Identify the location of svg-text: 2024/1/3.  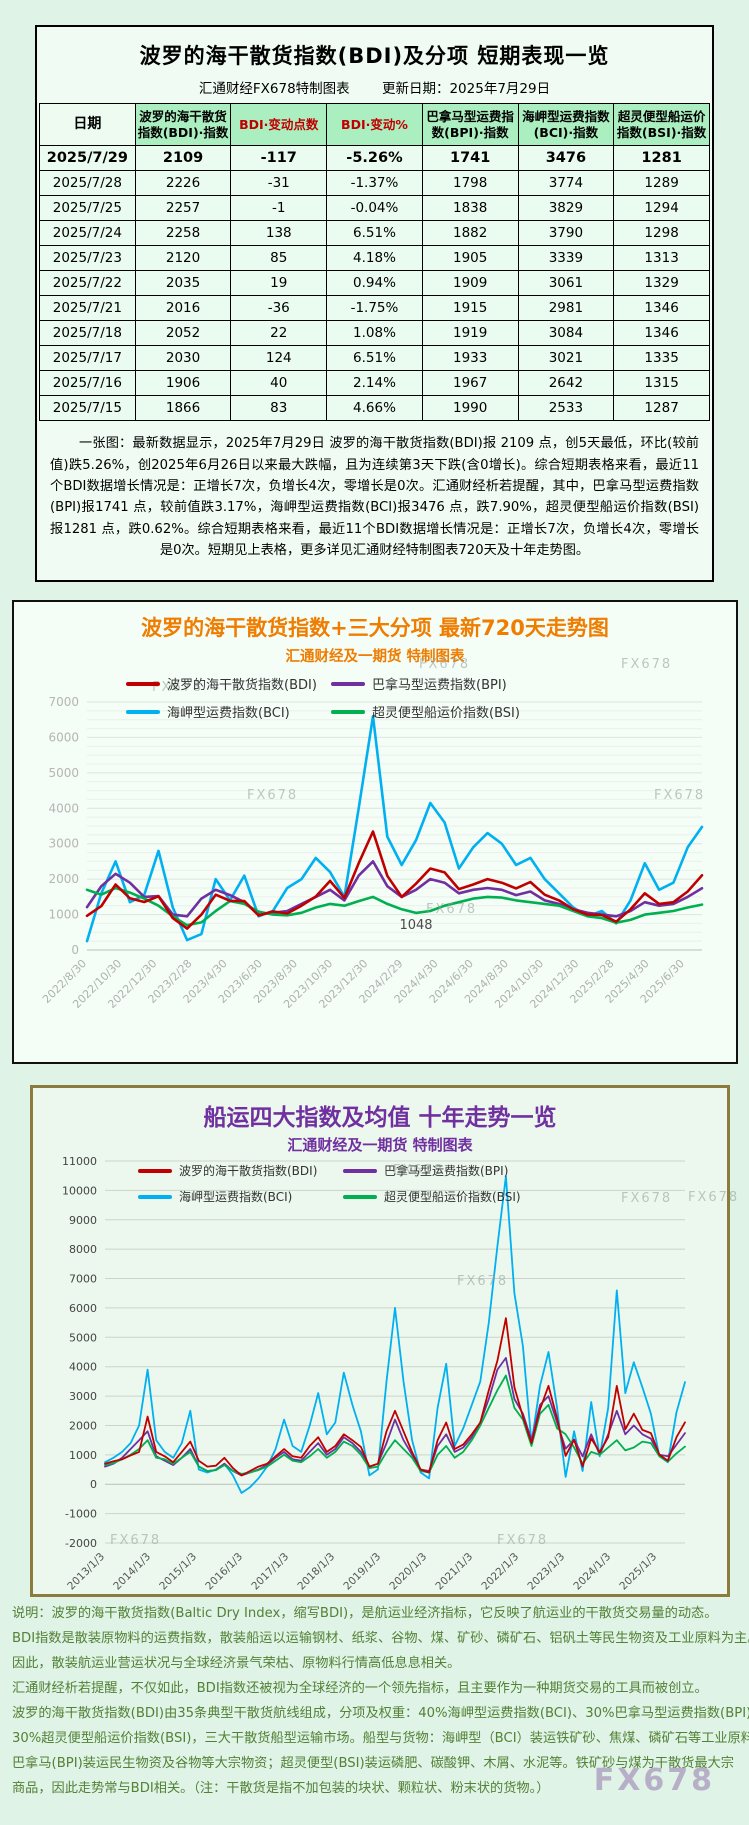
(592, 1572).